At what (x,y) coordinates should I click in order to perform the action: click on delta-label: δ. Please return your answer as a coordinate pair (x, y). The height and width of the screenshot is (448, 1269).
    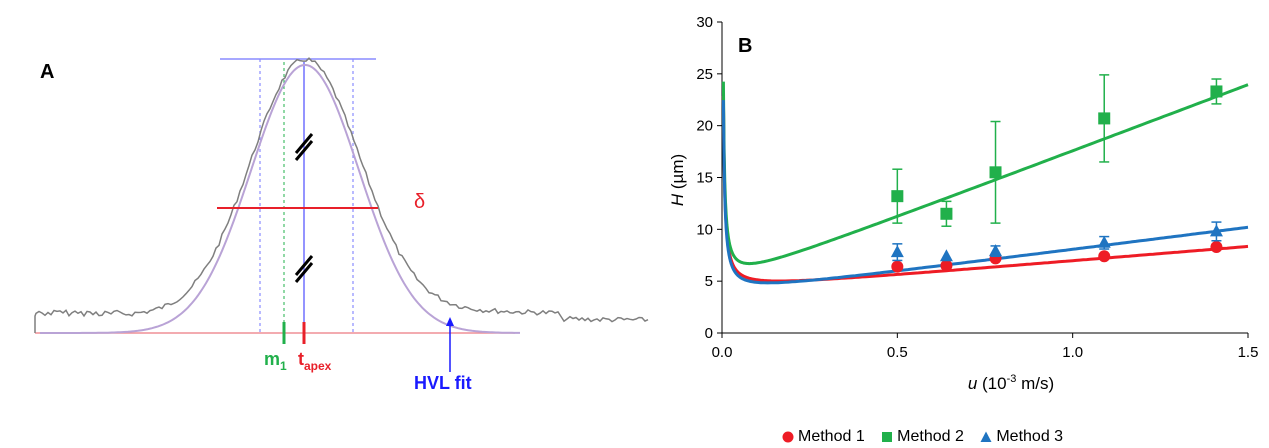
    Looking at the image, I should click on (419, 202).